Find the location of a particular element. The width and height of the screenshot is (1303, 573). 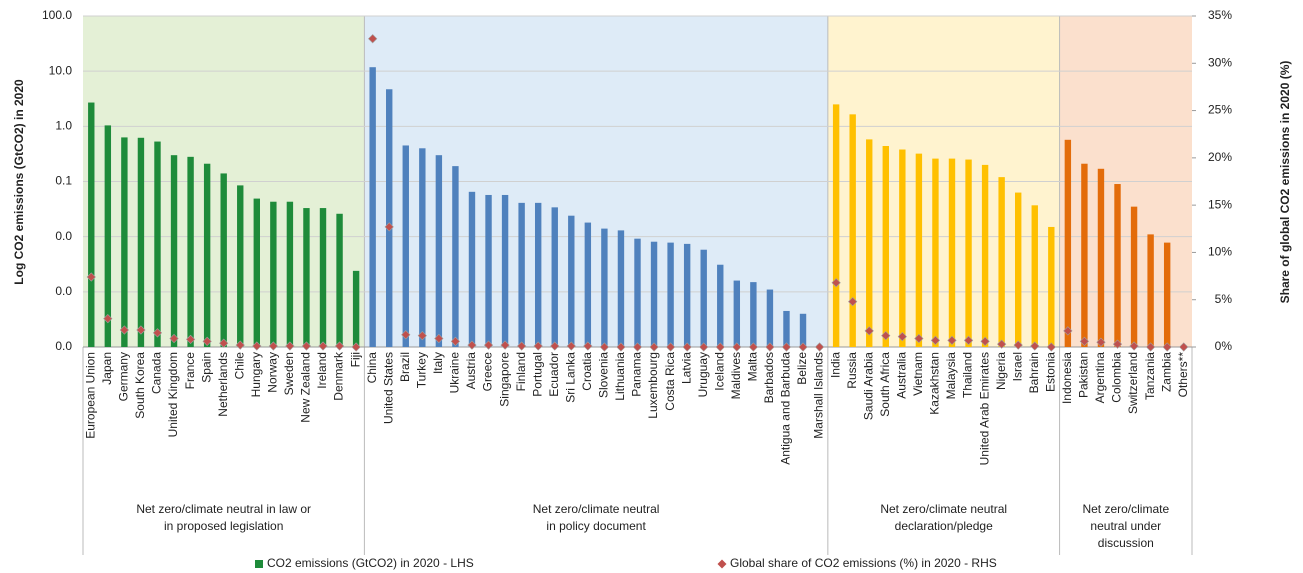

y2-tick-label: 35% is located at coordinates (1220, 15).